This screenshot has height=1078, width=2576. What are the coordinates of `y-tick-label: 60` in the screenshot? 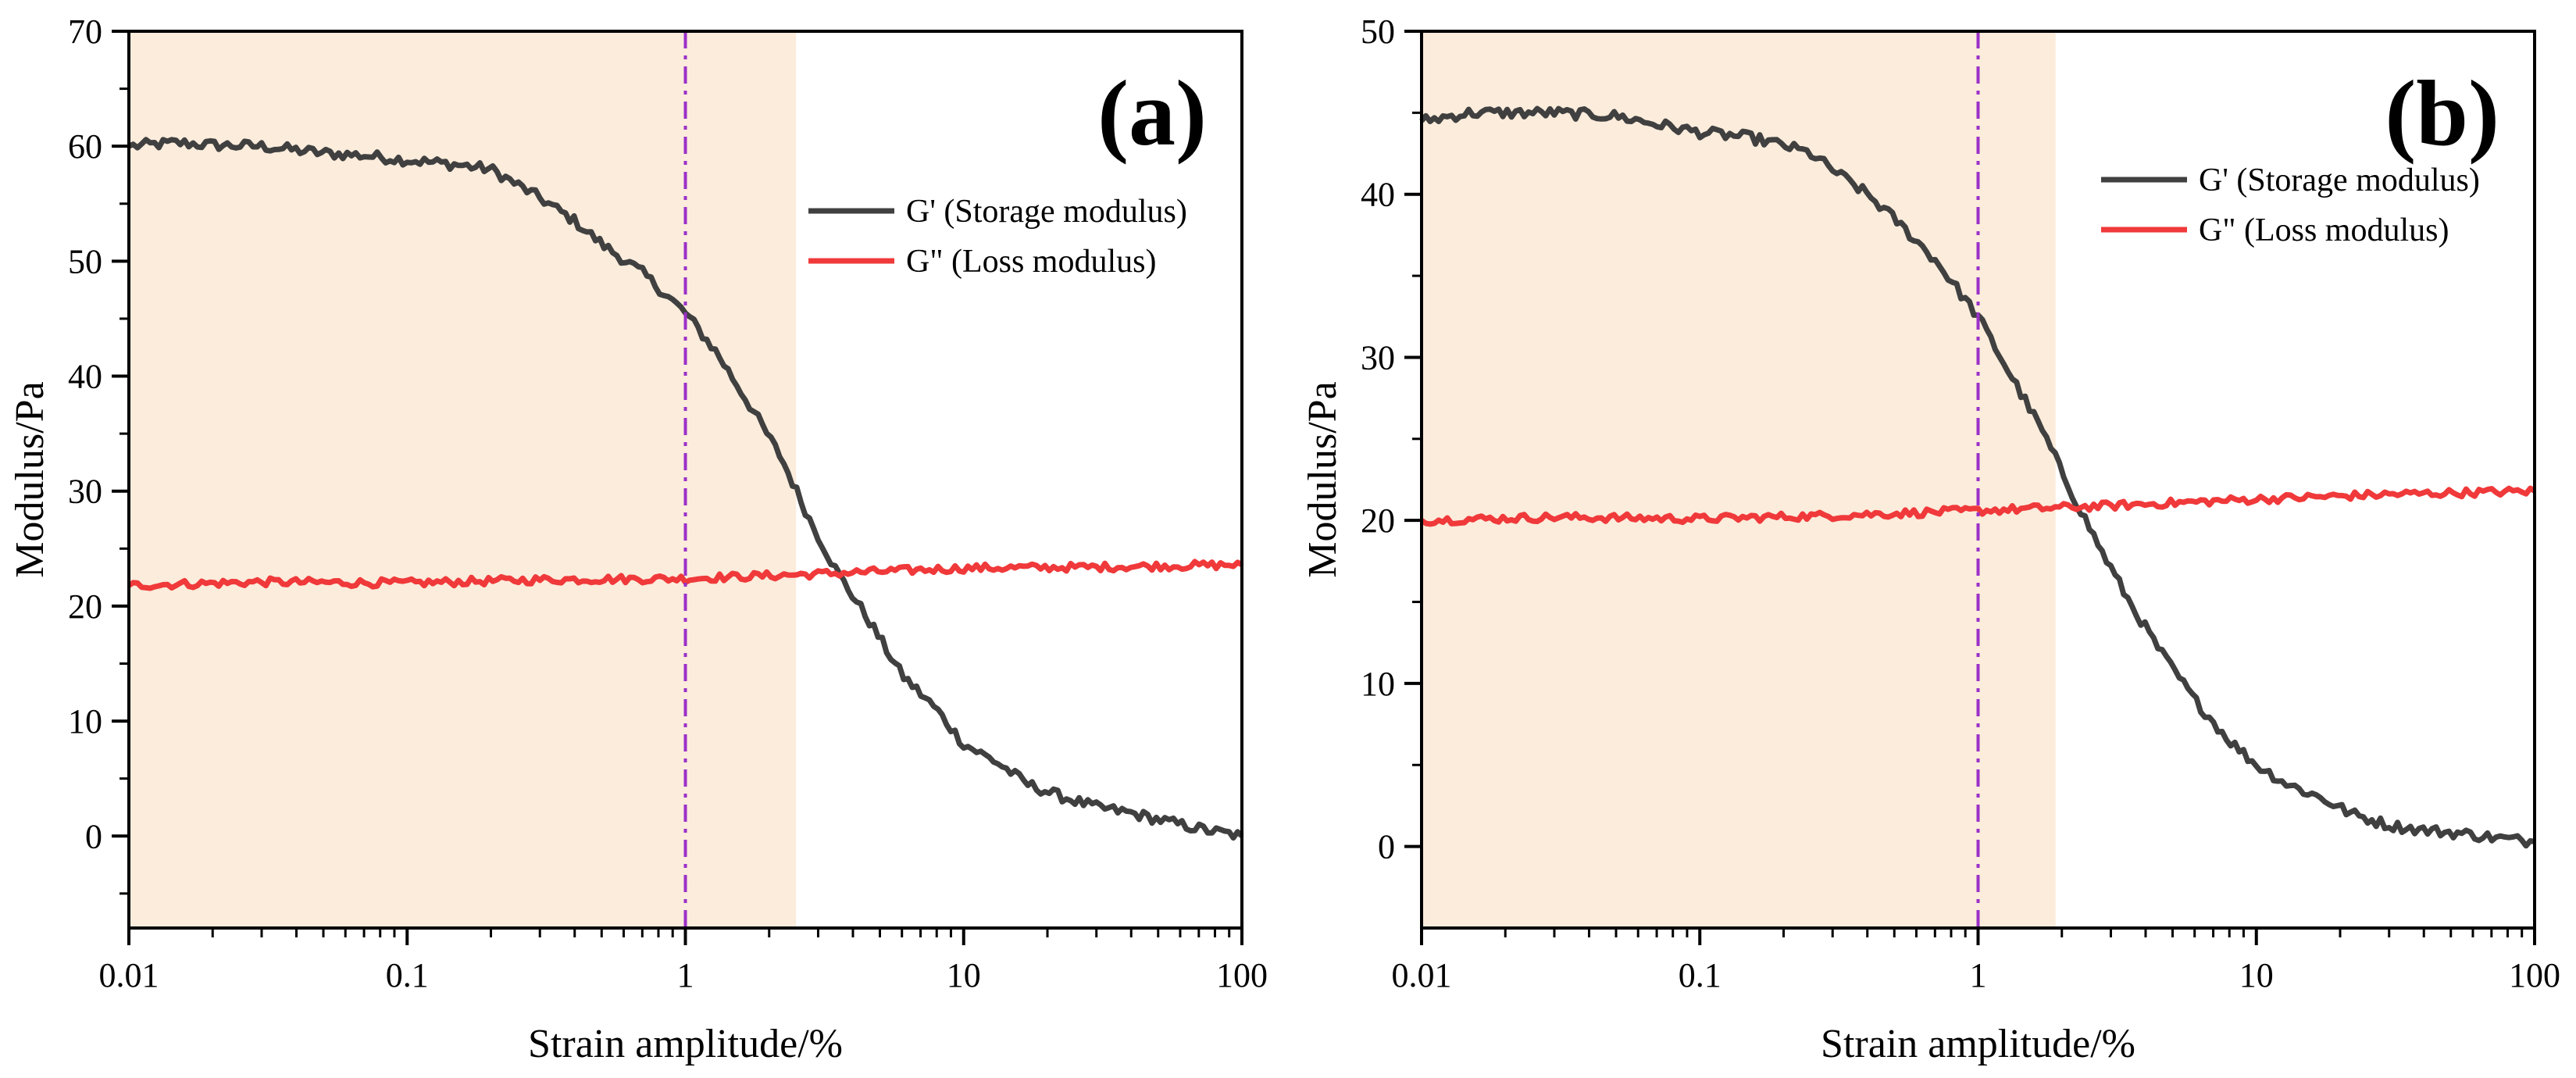 It's located at (85, 147).